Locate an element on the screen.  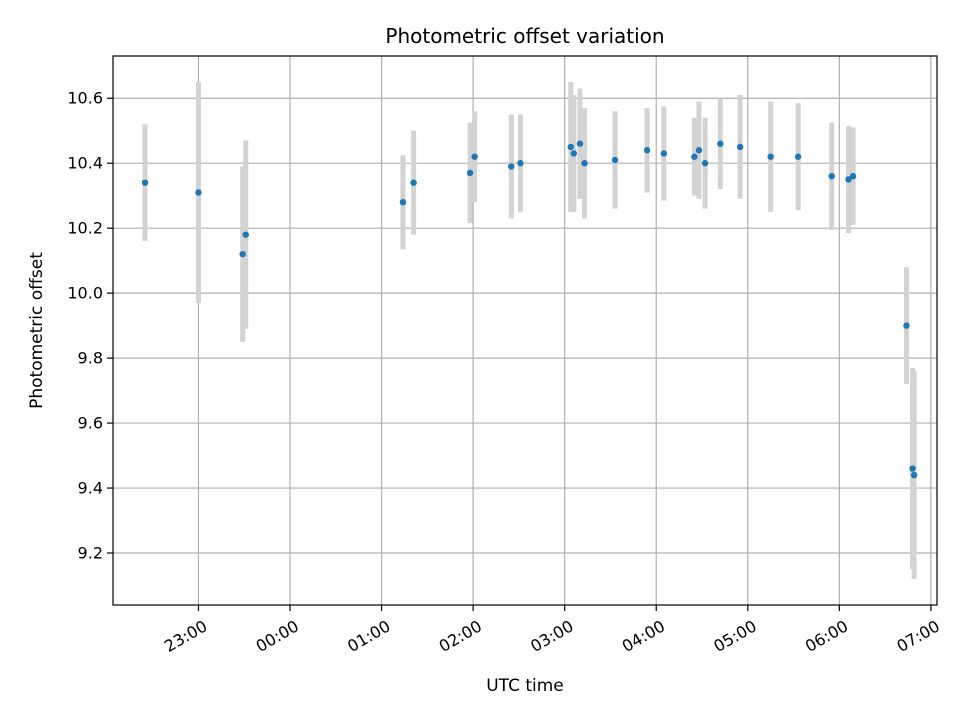
y-tick-label: 10.6 is located at coordinates (85, 98).